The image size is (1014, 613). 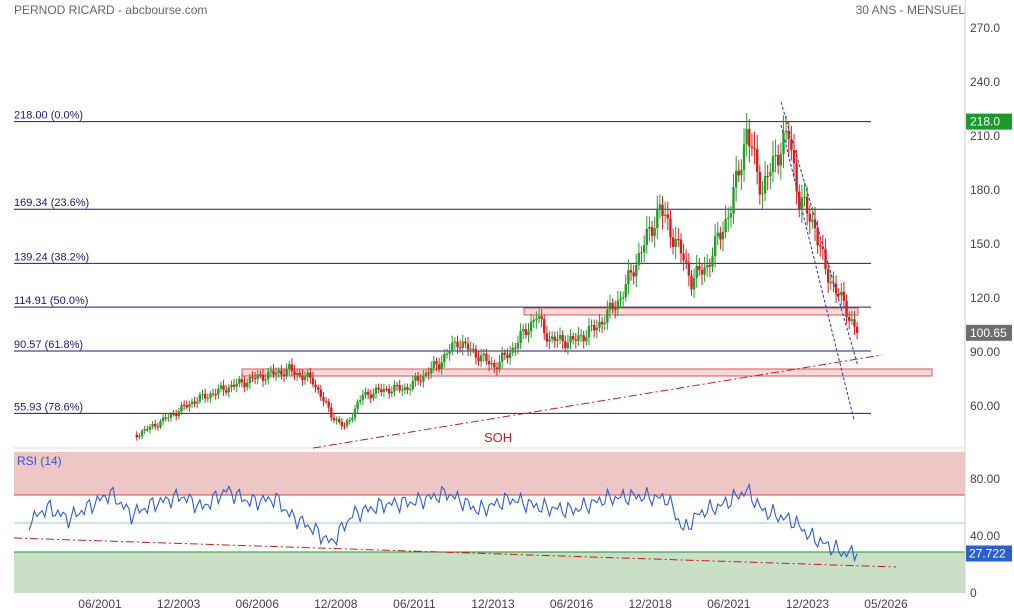 I want to click on price-tick-label: 90.00, so click(x=985, y=352).